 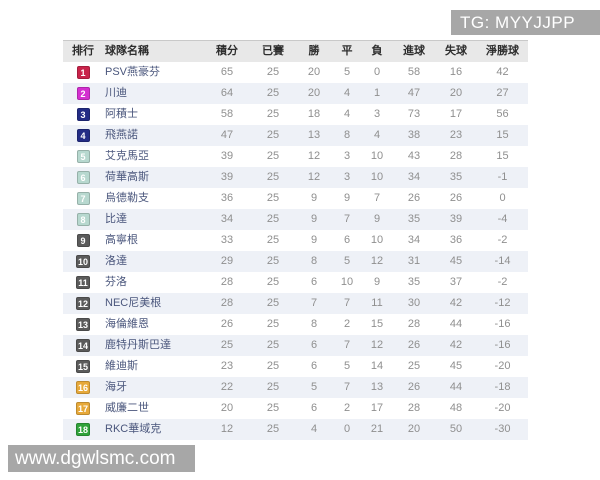 What do you see at coordinates (295, 324) in the screenshot?
I see `table-row: 13 海倫維恩 26 25 8 2 15 28 44 -16` at bounding box center [295, 324].